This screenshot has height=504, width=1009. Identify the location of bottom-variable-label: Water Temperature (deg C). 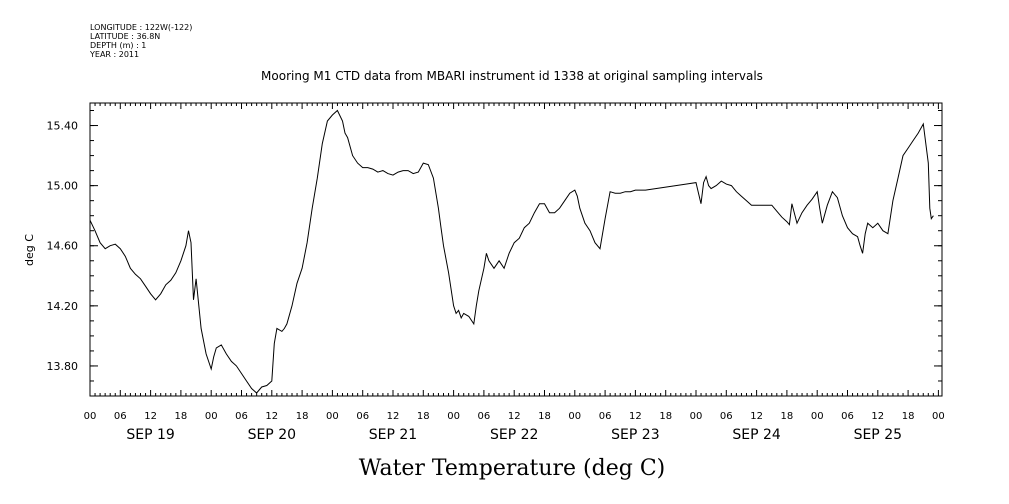
(512, 468).